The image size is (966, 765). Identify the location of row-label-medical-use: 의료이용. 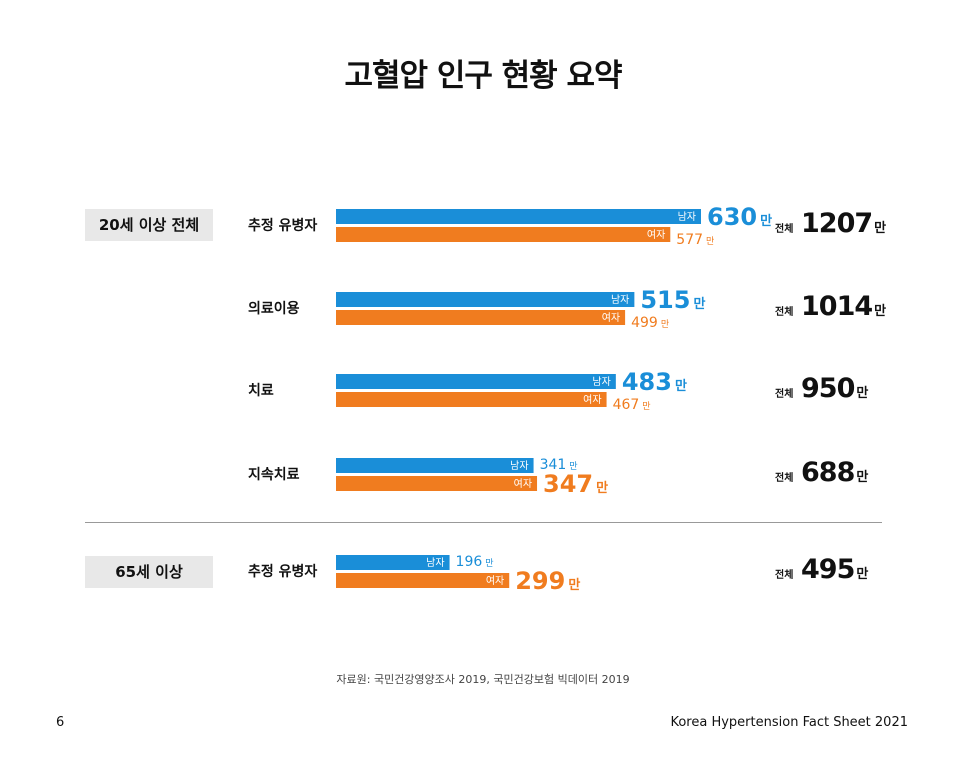
(274, 309).